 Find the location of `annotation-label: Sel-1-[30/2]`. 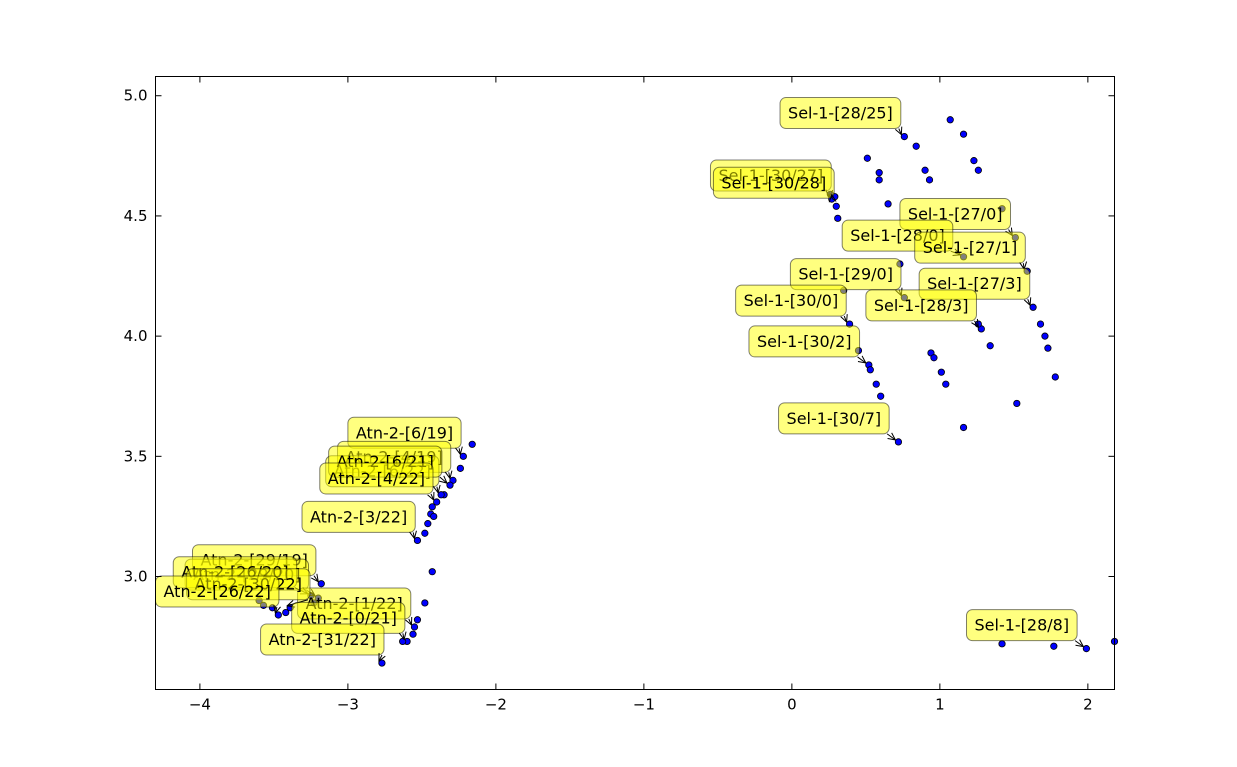

annotation-label: Sel-1-[30/2] is located at coordinates (804, 341).